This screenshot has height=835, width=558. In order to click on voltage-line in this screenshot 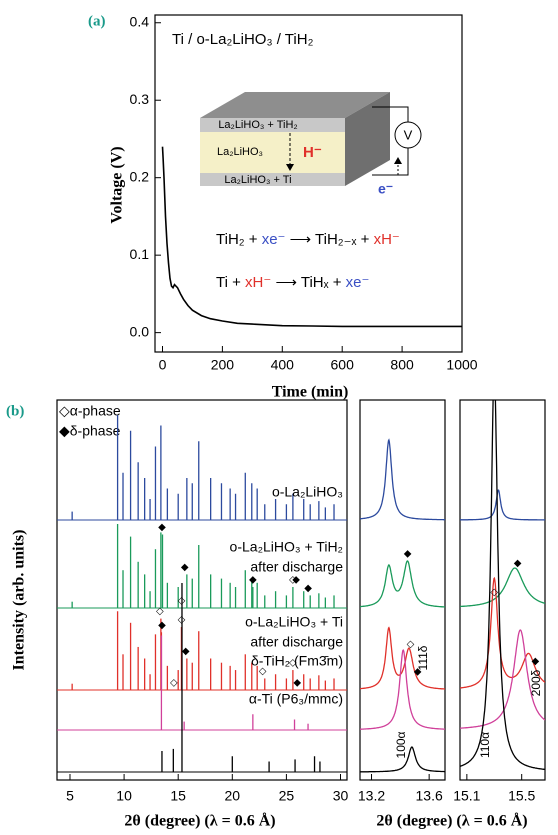, I will do `click(311, 237)`.